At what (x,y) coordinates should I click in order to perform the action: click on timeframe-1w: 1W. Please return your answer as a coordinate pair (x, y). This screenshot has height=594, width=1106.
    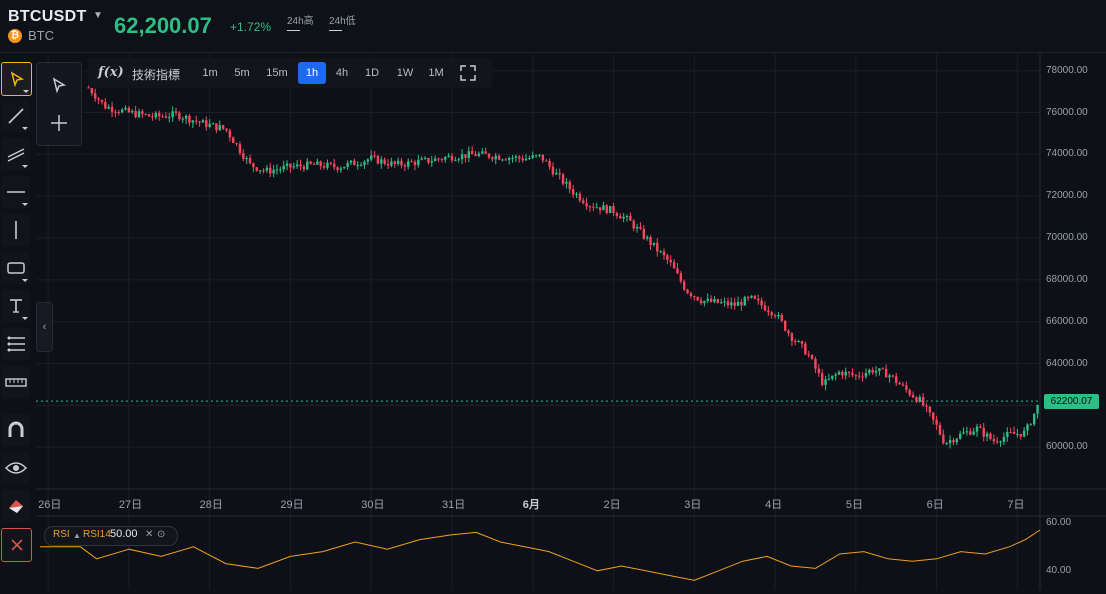
    Looking at the image, I should click on (405, 73).